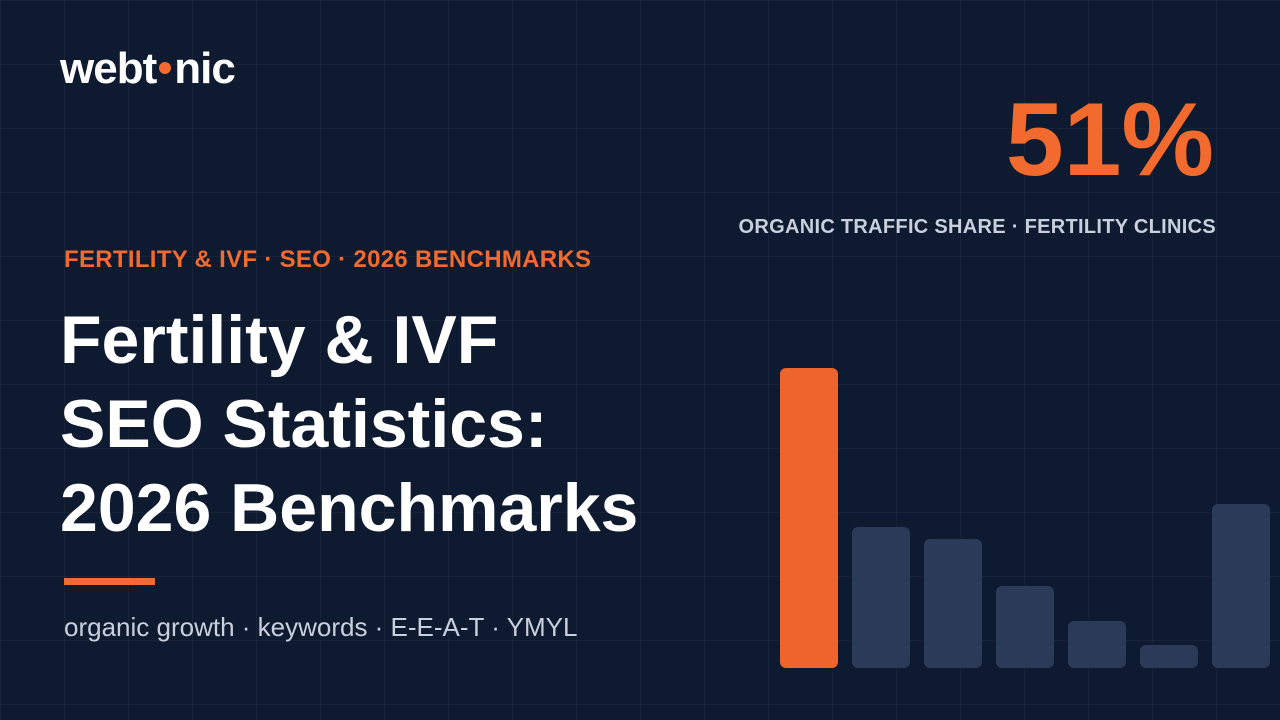 Image resolution: width=1280 pixels, height=720 pixels. I want to click on title-line: Fertility & IVF, so click(279, 340).